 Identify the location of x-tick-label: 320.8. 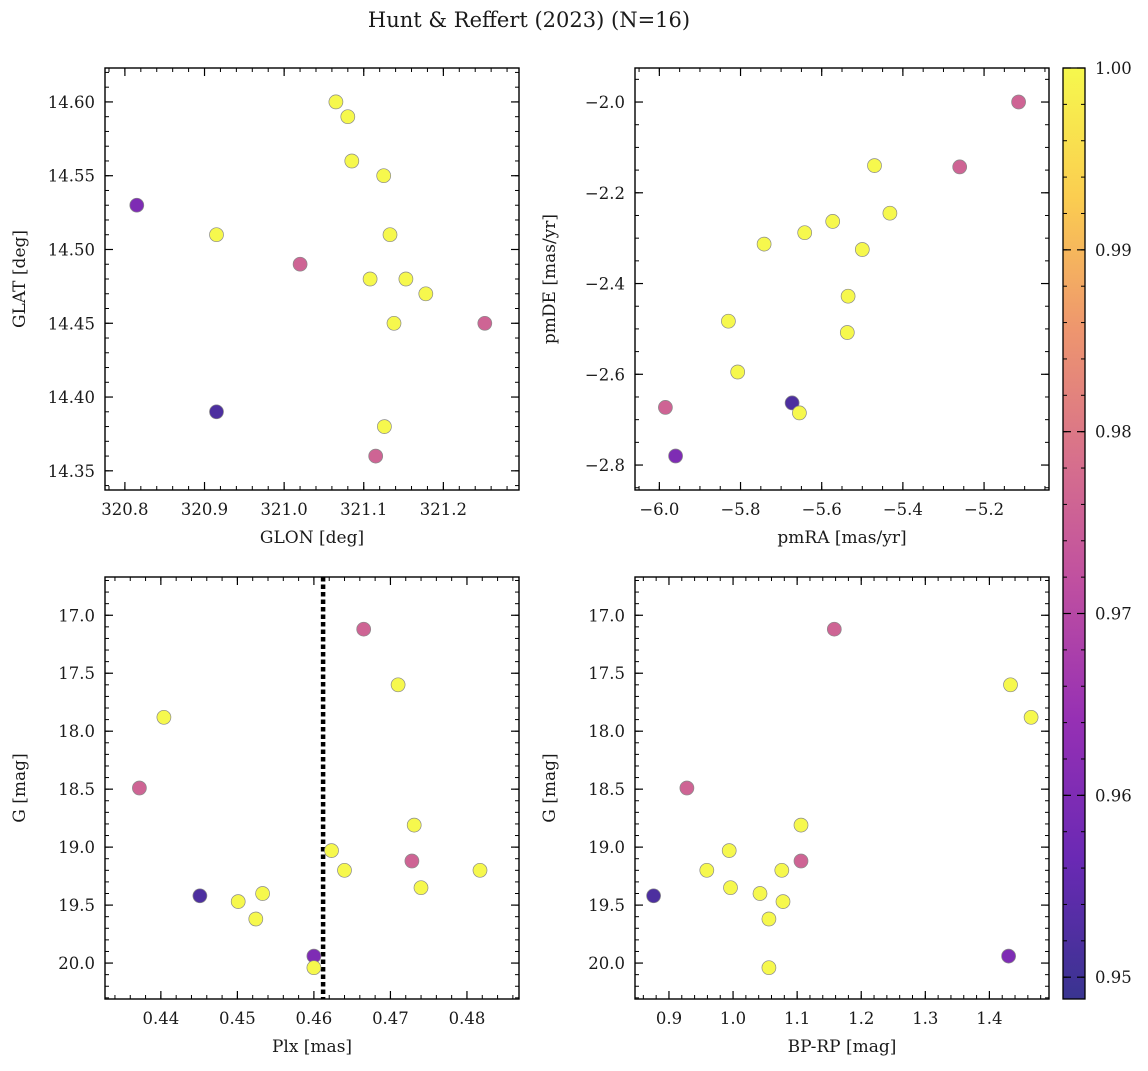
(124, 509).